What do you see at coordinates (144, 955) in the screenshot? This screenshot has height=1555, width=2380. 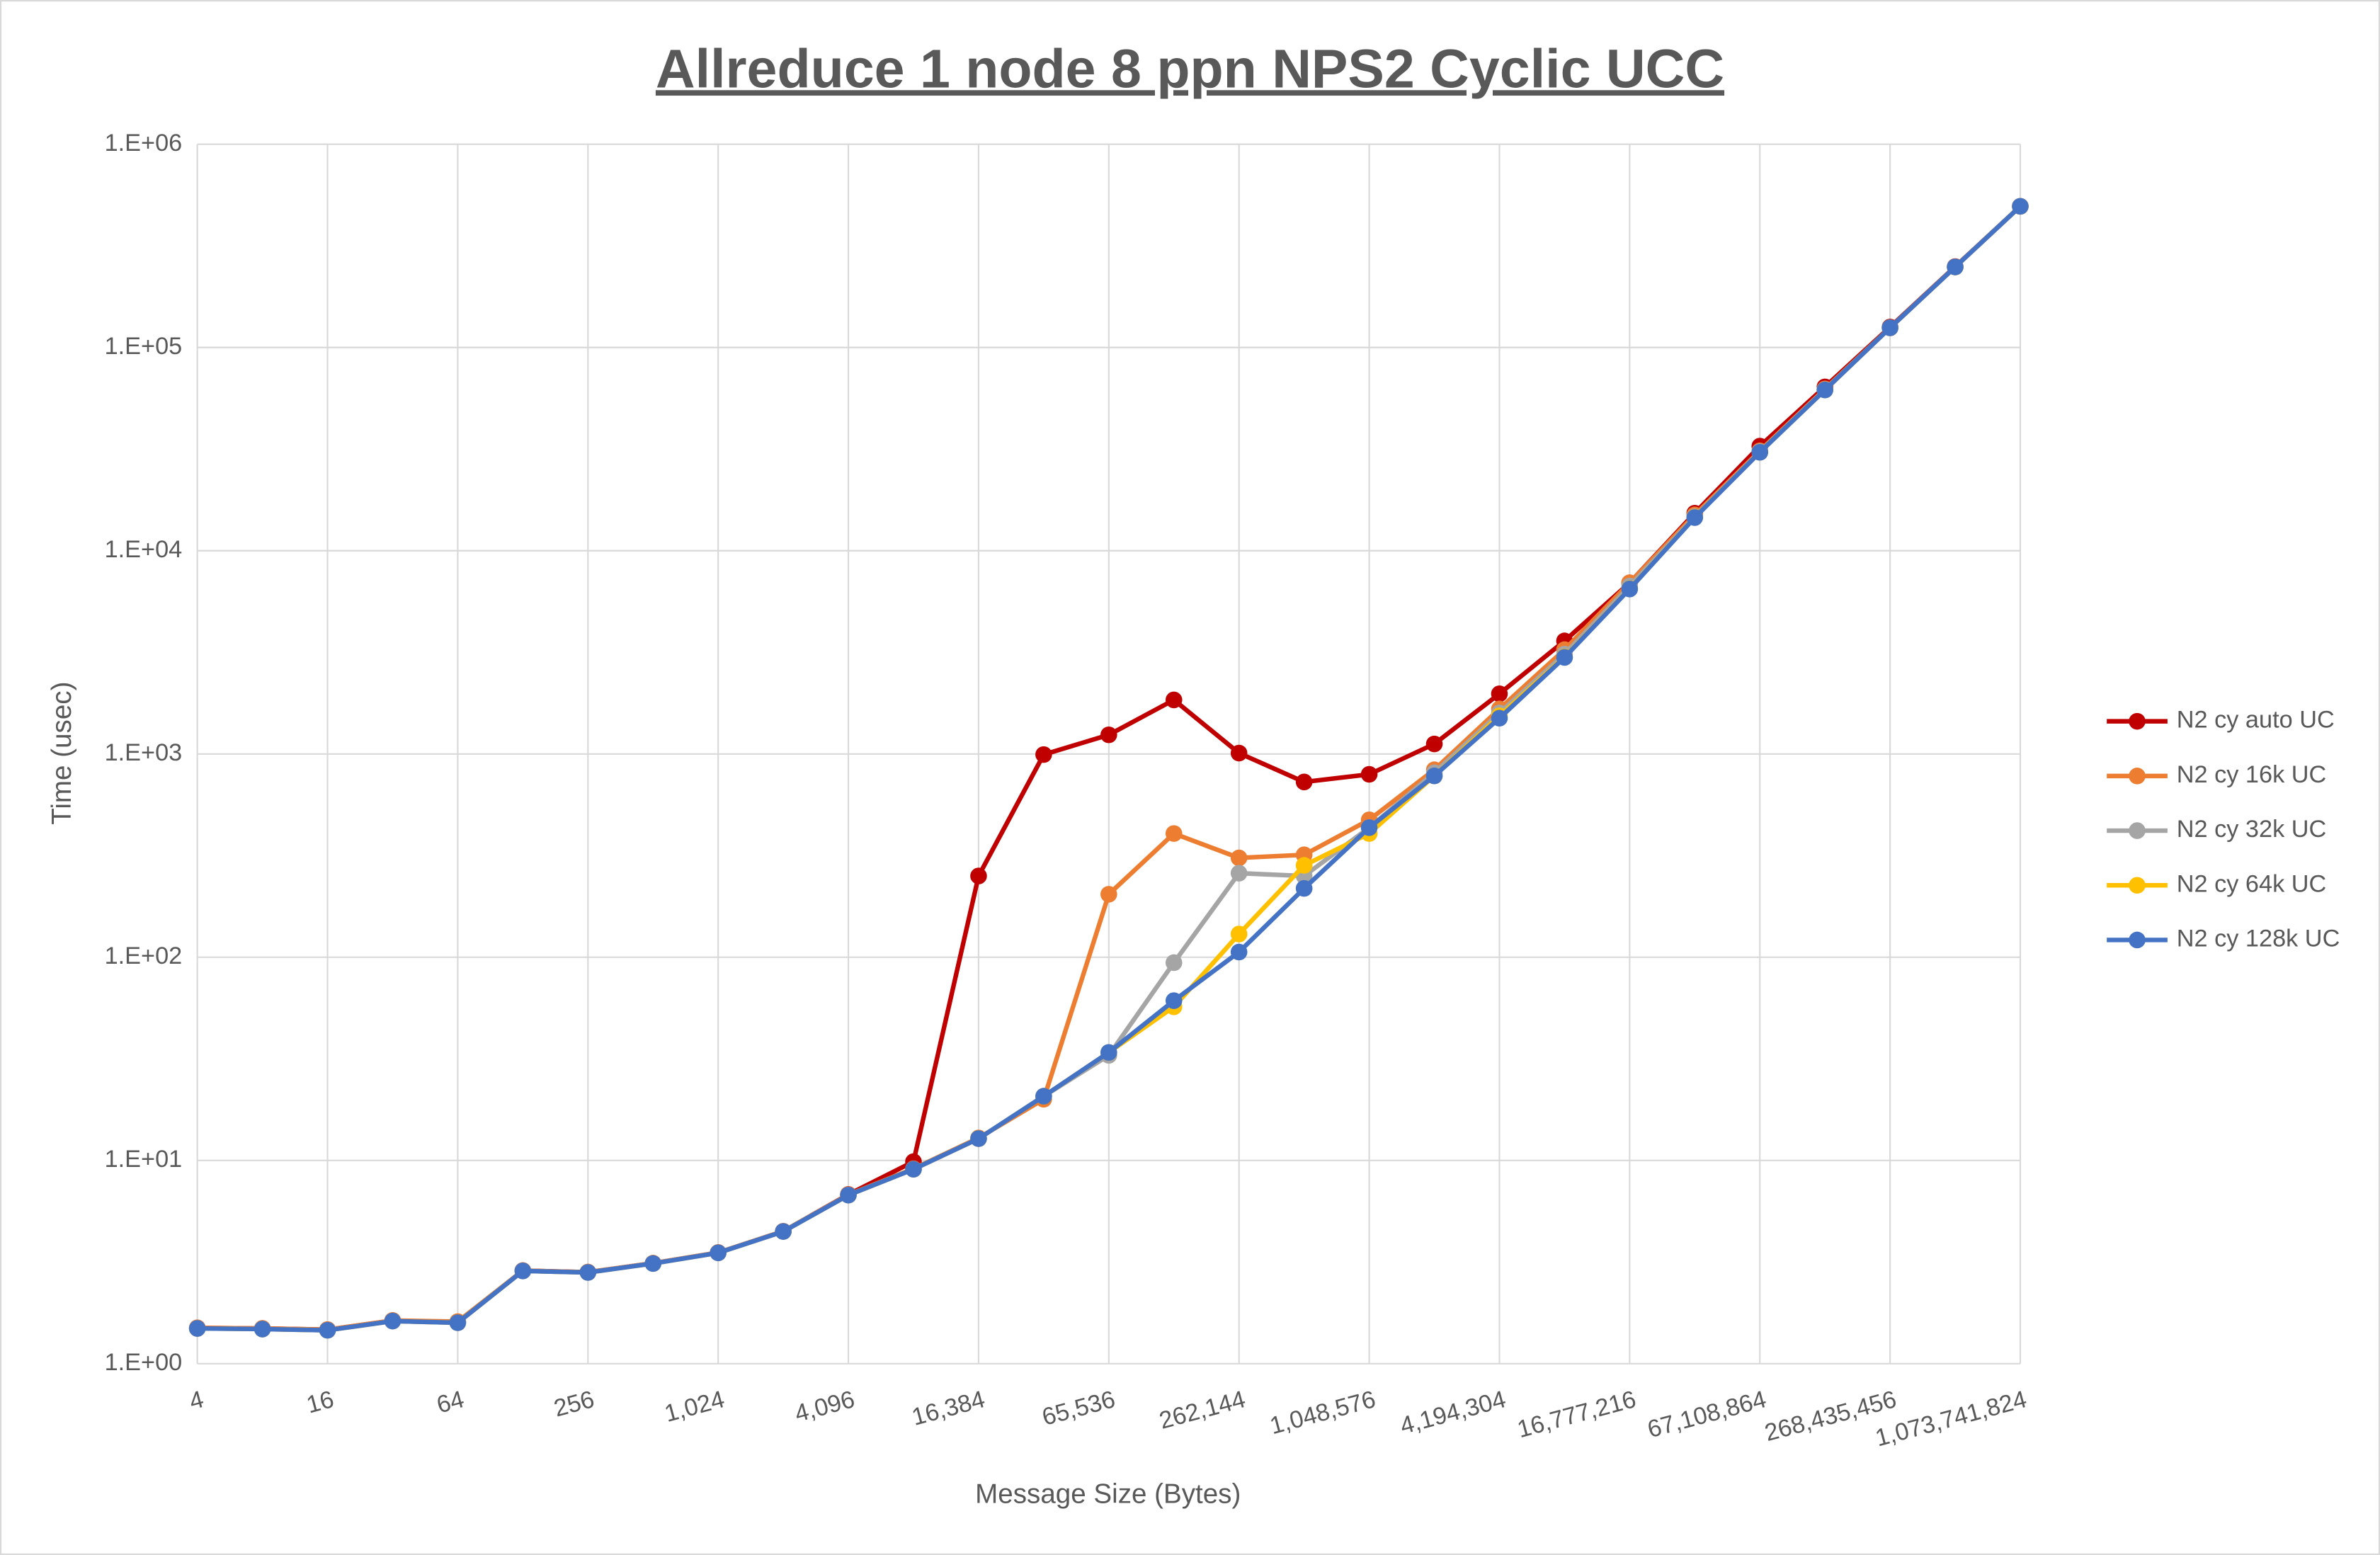 I see `y-tick-label: 1.E+02` at bounding box center [144, 955].